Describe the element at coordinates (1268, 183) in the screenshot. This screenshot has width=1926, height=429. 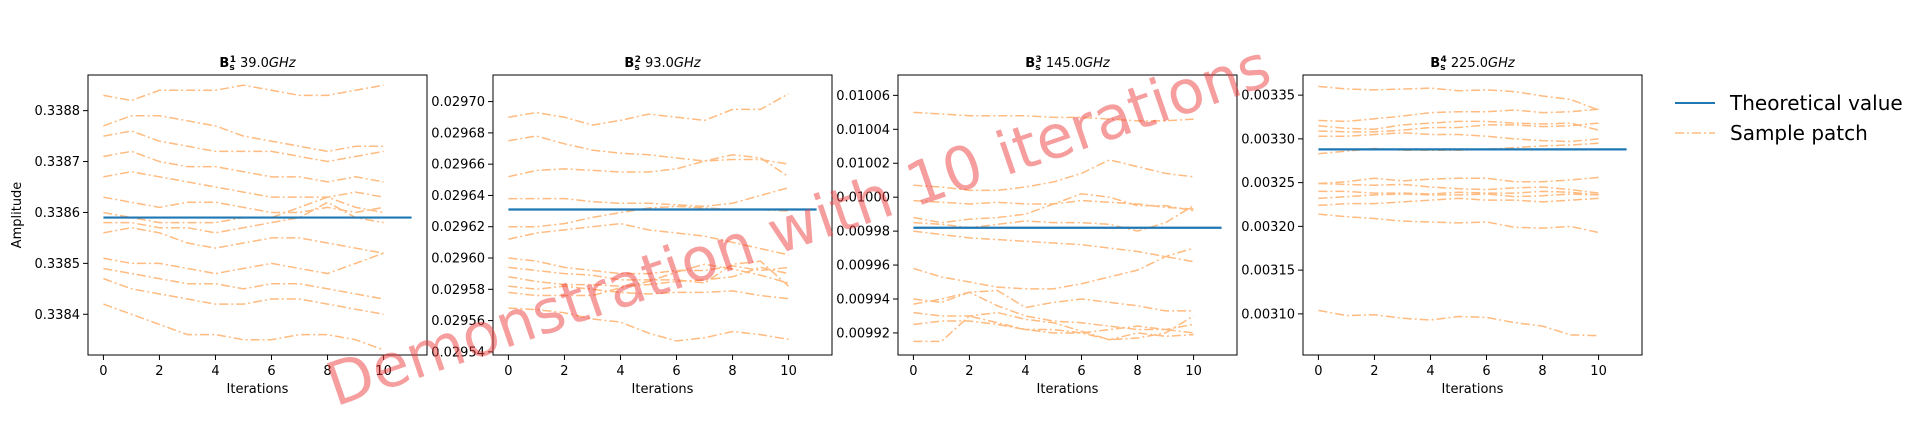
I see `y-tick-label: 0.00325` at that location.